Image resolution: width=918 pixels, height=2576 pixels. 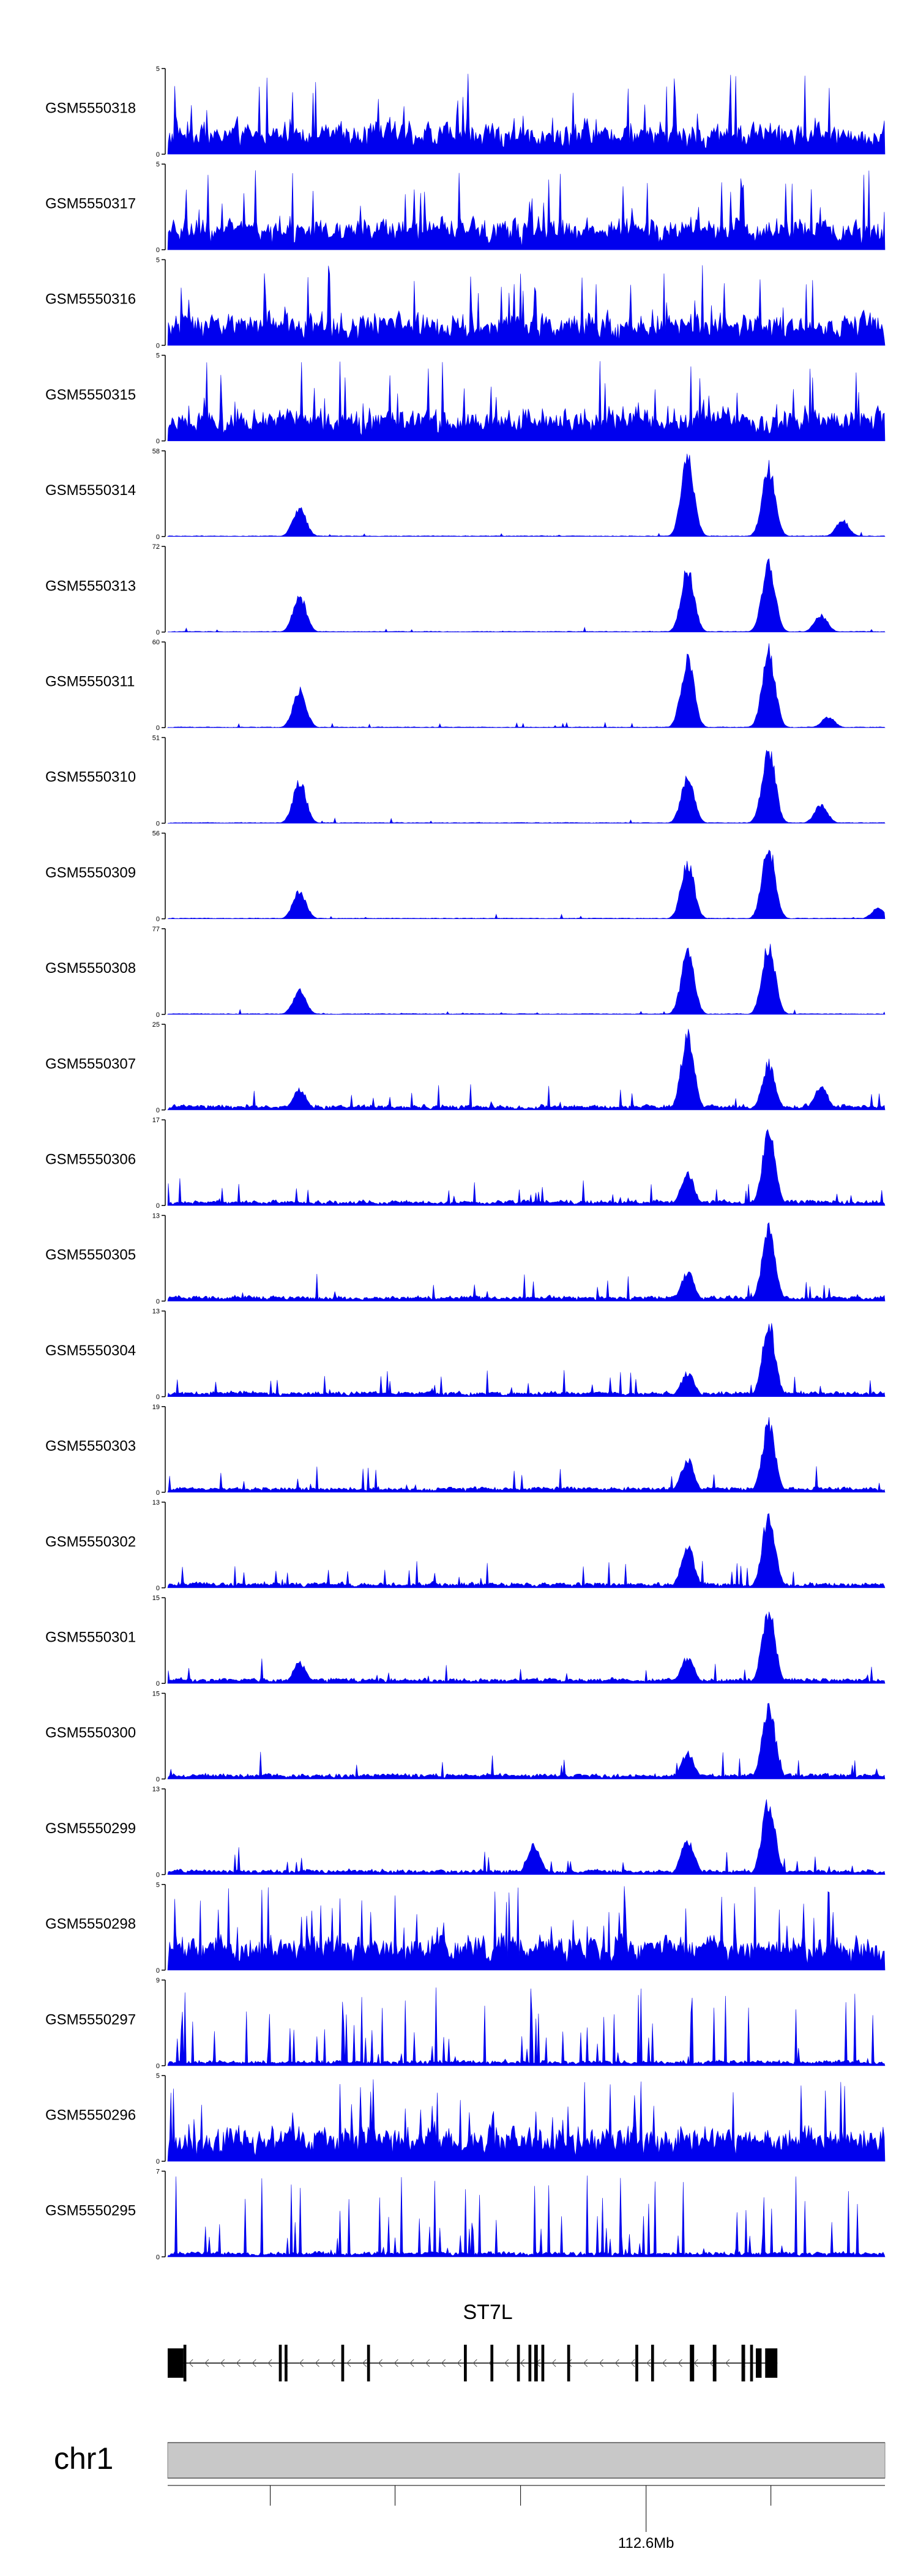 I want to click on track-label: GSM5550311, so click(x=90, y=682).